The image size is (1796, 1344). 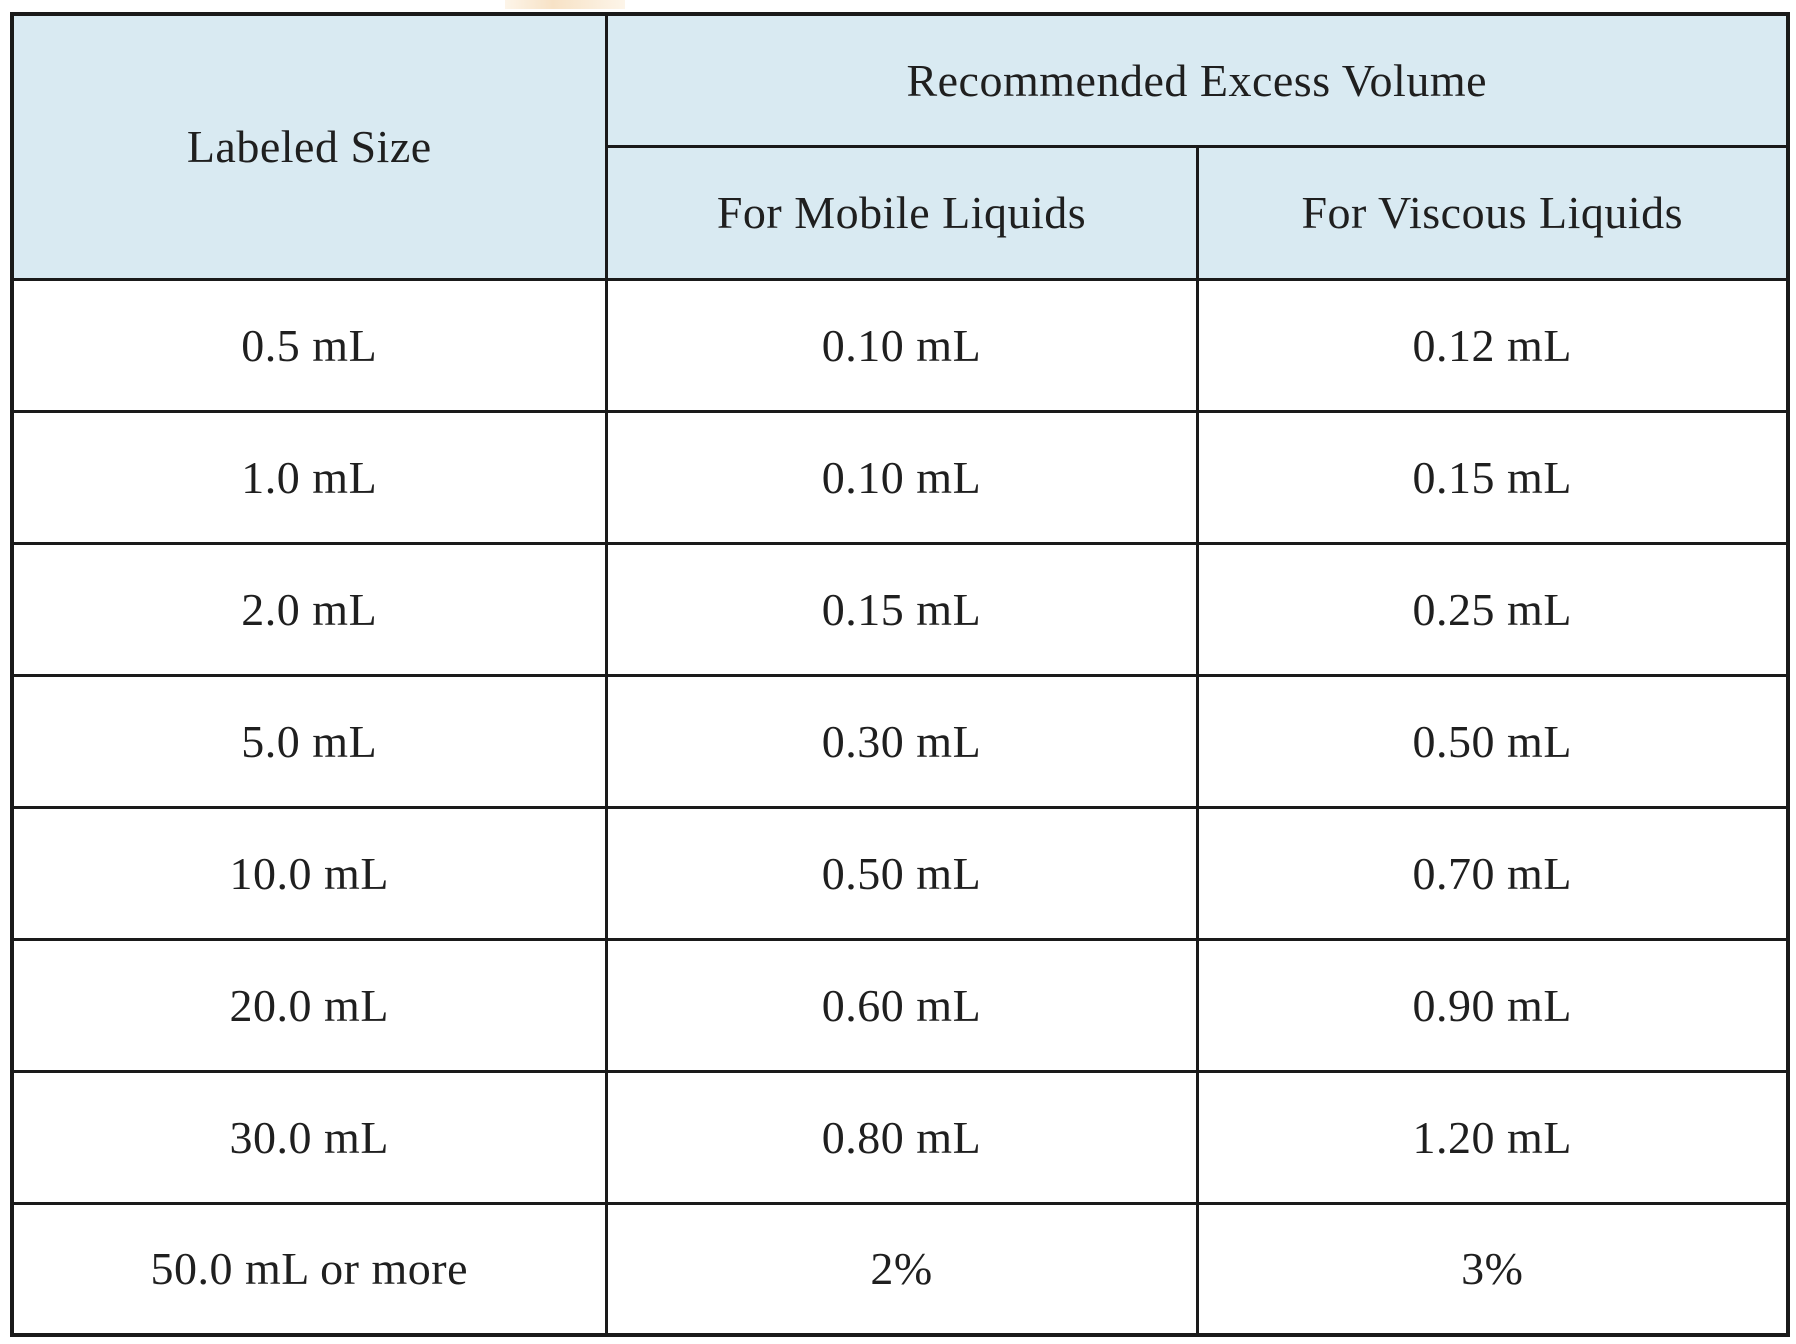 I want to click on table-row: 20.0 mL 0.60 mL 0.90 mL, so click(x=900, y=1005).